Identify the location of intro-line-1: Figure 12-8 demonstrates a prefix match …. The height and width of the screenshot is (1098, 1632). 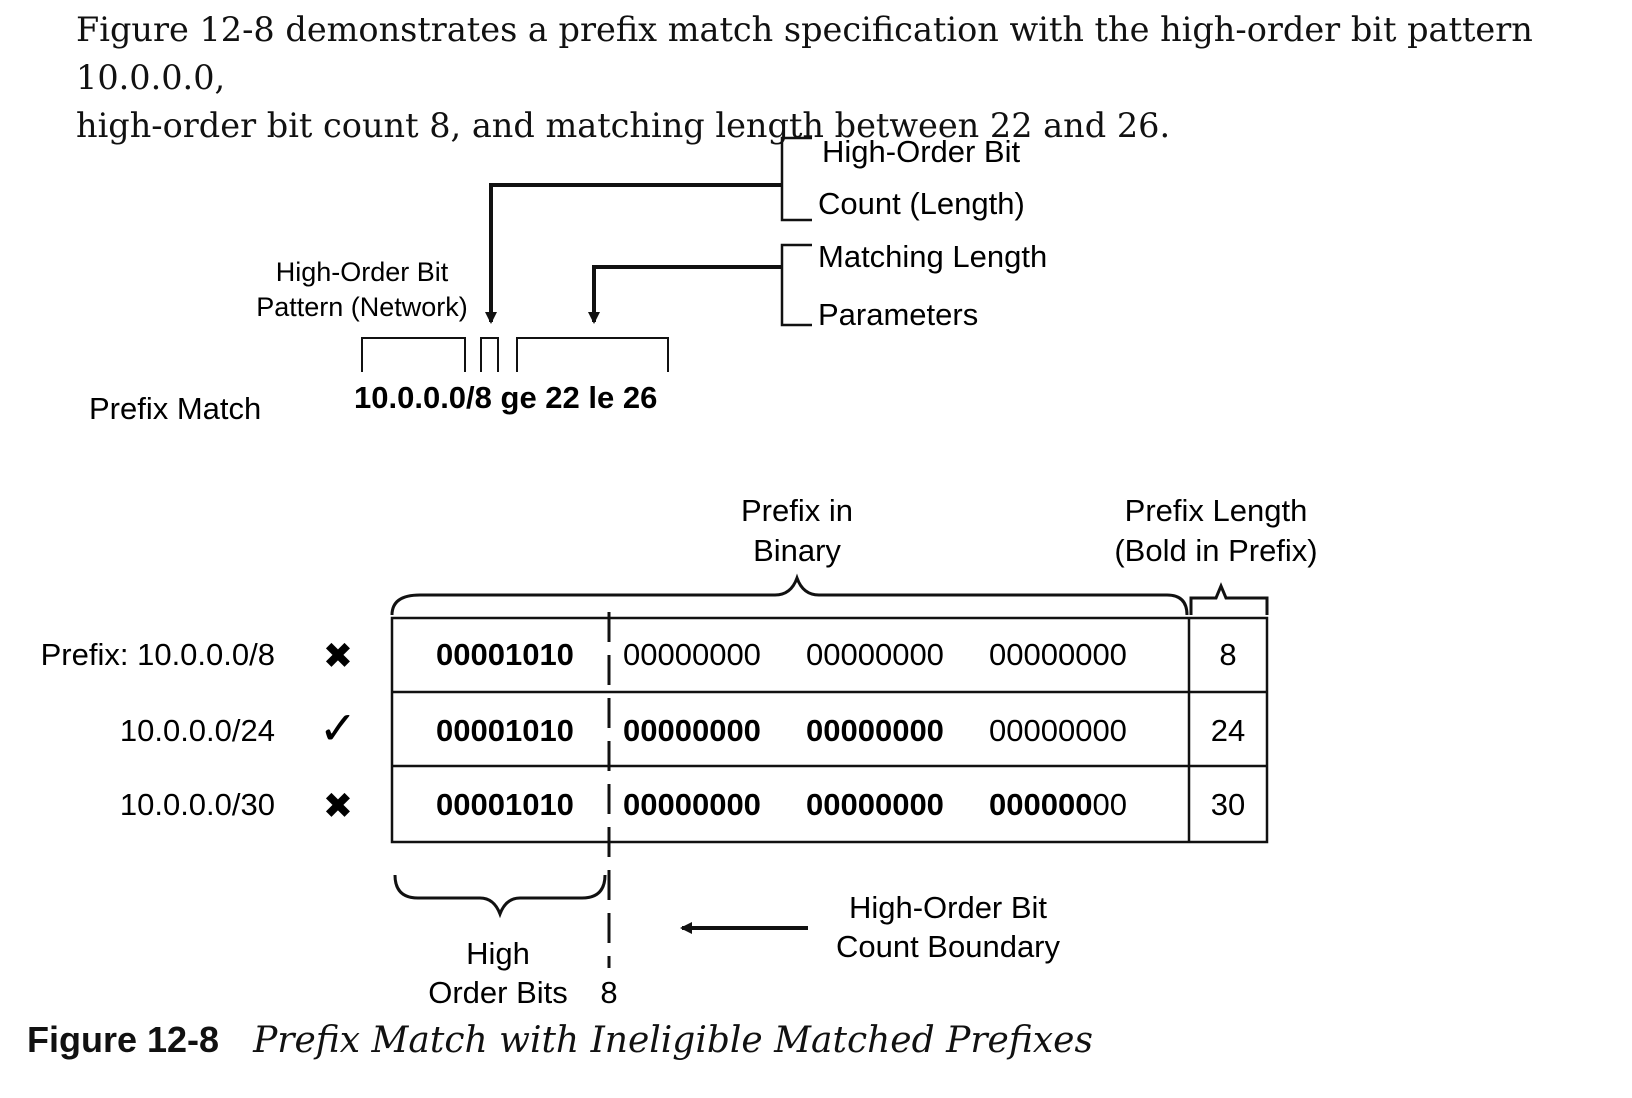
(804, 53).